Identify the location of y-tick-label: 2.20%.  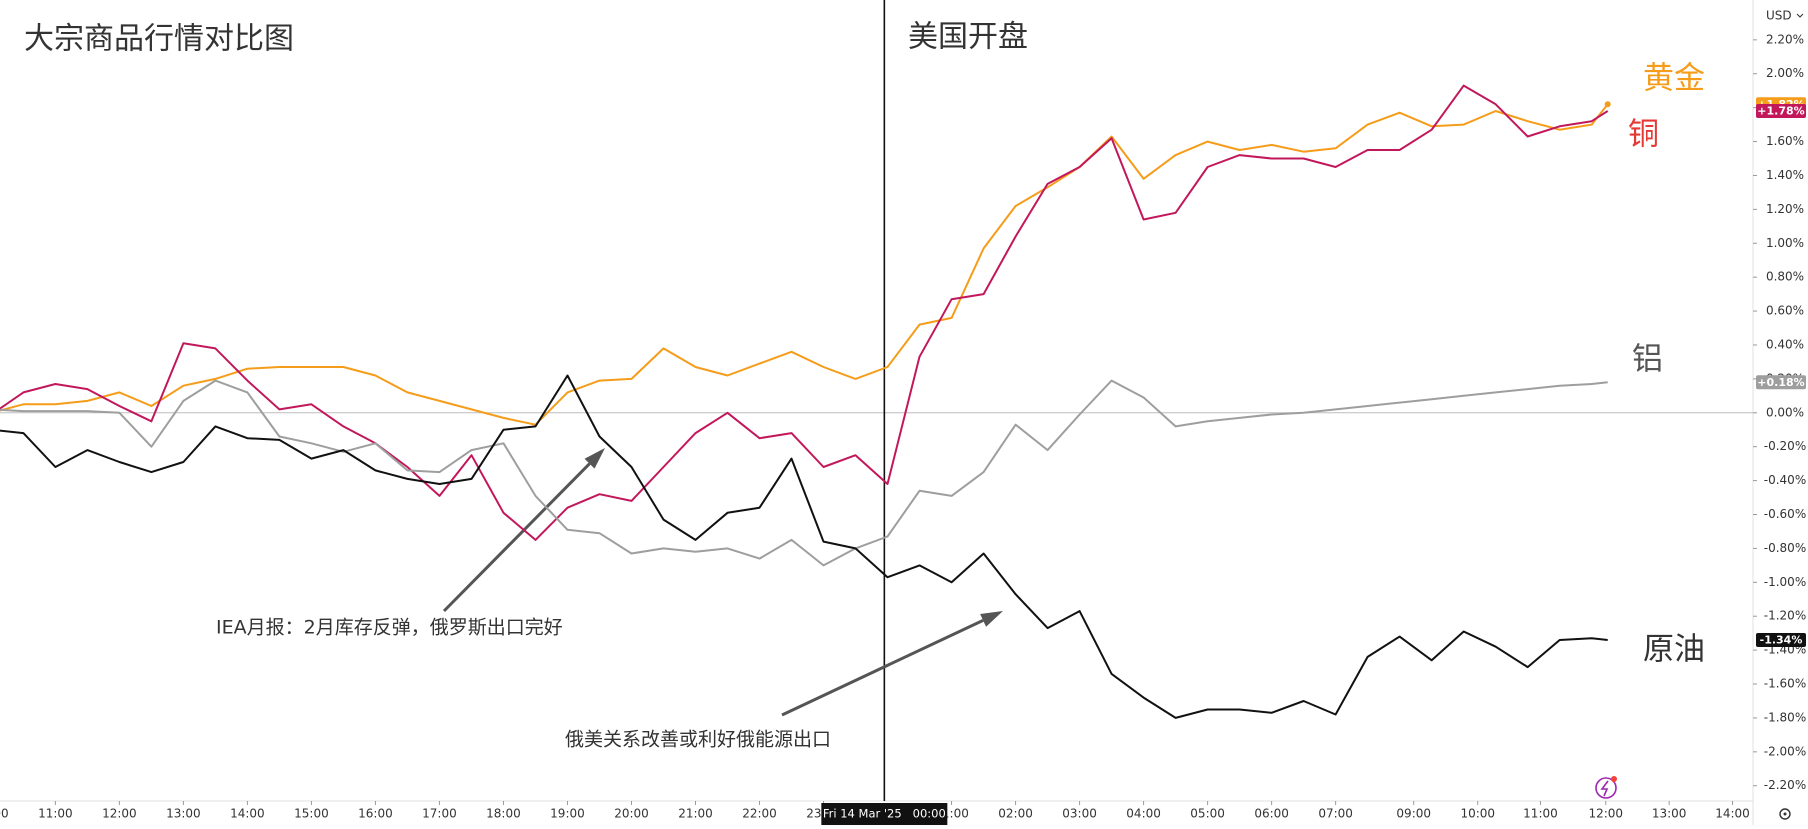
(1785, 39).